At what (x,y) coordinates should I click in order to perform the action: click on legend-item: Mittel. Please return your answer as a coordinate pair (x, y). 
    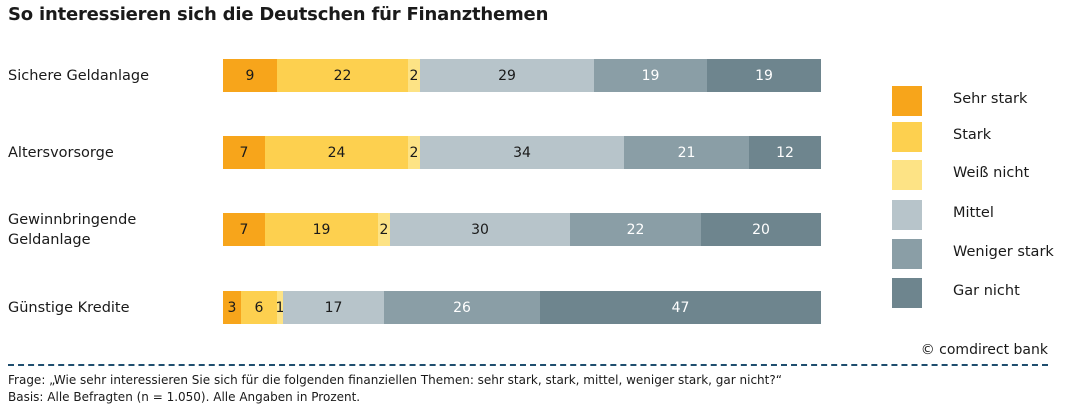
    Looking at the image, I should click on (977, 215).